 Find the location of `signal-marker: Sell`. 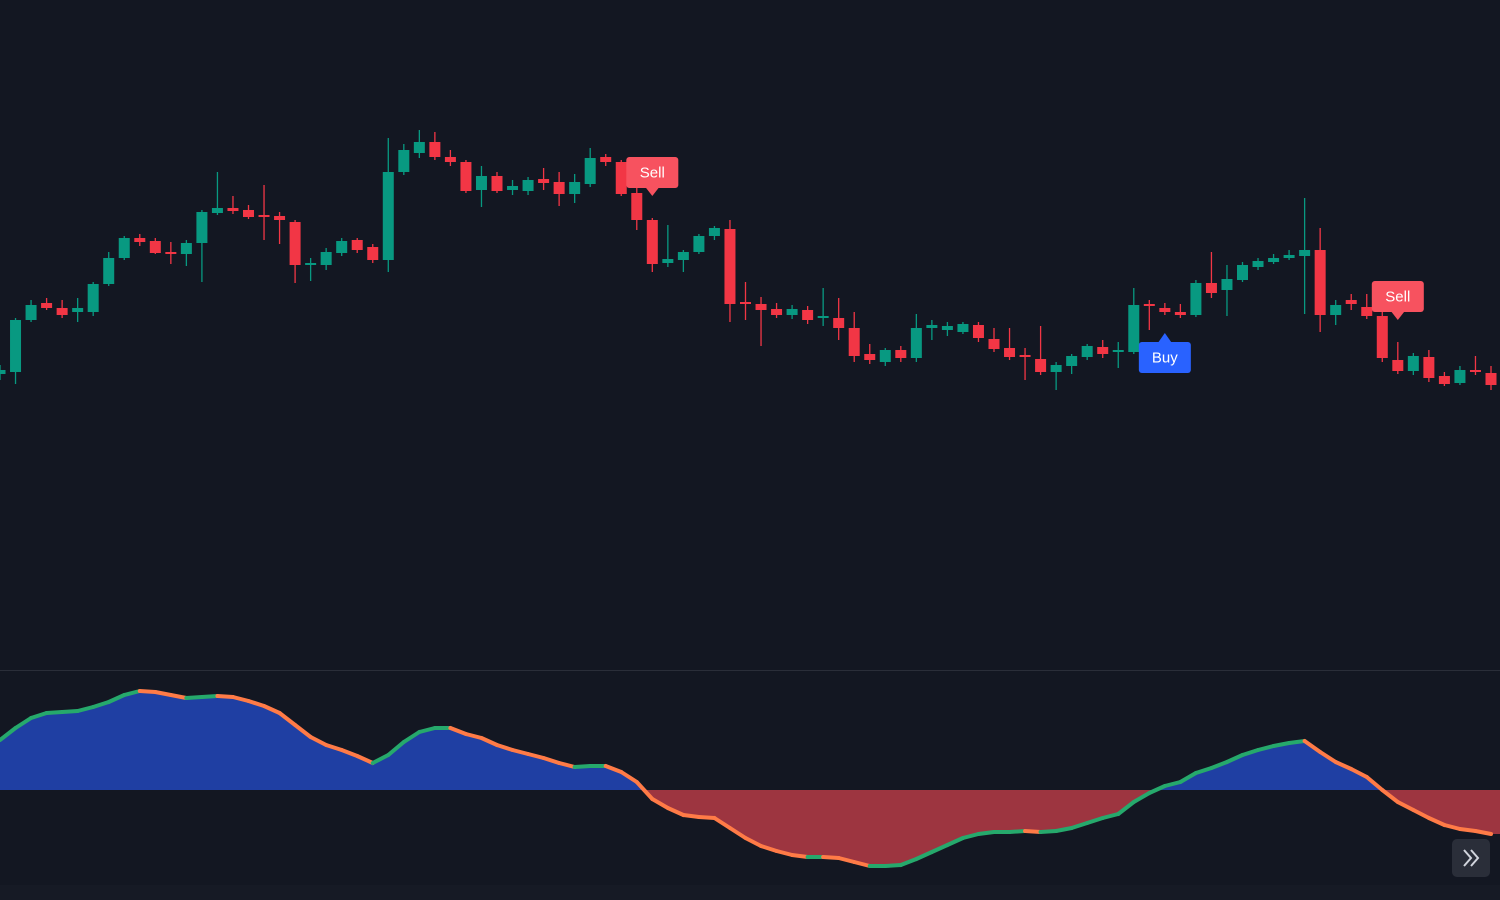

signal-marker: Sell is located at coordinates (1397, 300).